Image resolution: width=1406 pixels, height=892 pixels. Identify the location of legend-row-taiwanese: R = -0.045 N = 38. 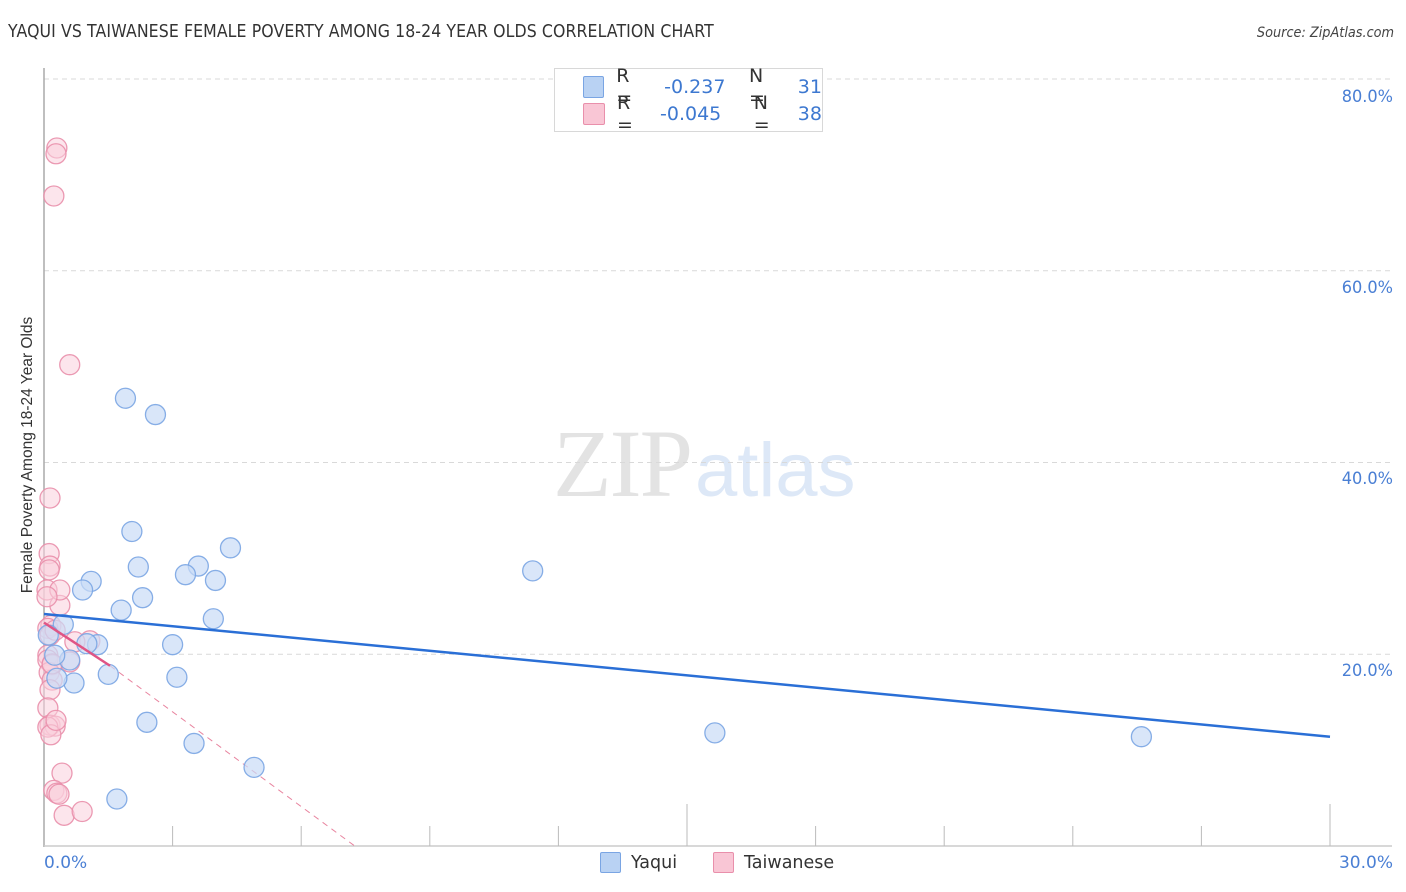
(688, 114).